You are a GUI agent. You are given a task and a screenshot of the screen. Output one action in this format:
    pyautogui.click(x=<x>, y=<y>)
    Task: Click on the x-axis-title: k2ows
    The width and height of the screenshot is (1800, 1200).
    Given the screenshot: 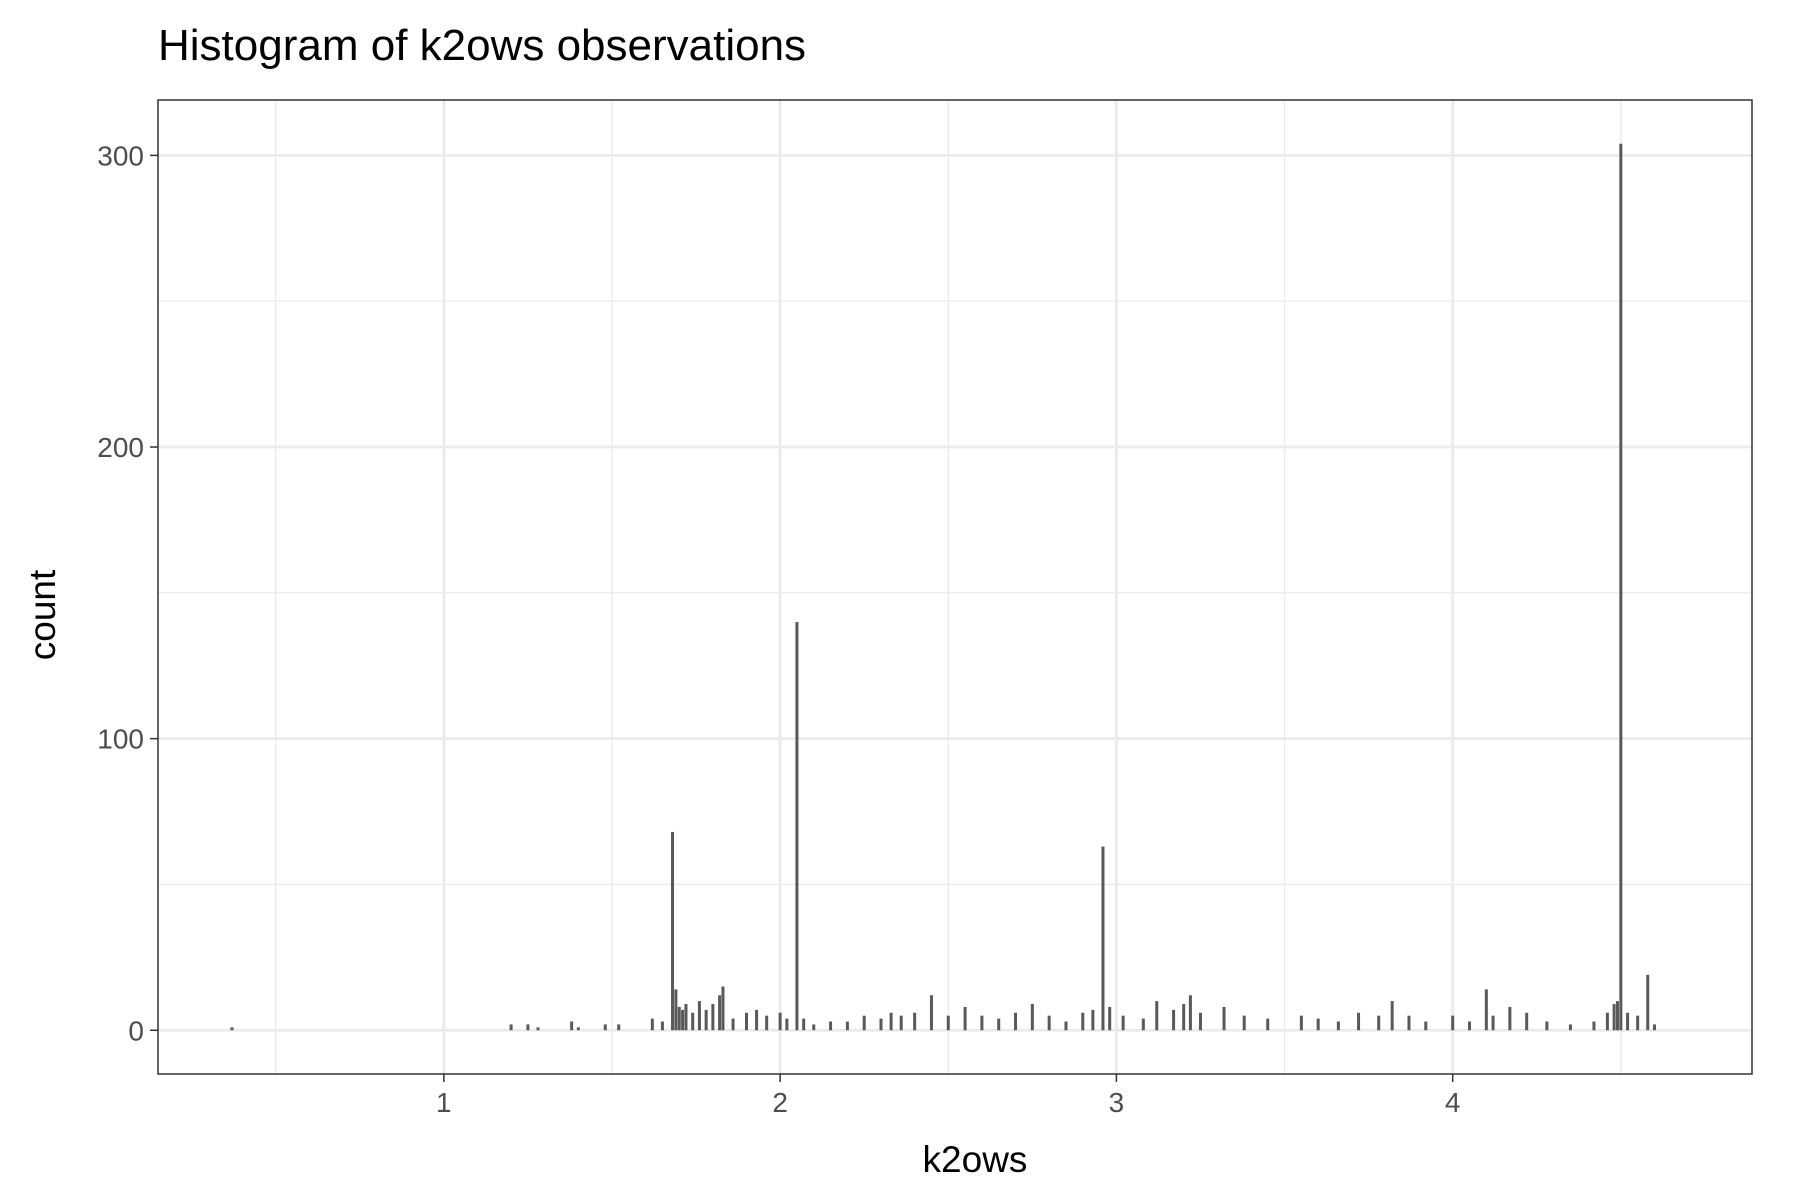 What is the action you would take?
    pyautogui.click(x=975, y=1159)
    